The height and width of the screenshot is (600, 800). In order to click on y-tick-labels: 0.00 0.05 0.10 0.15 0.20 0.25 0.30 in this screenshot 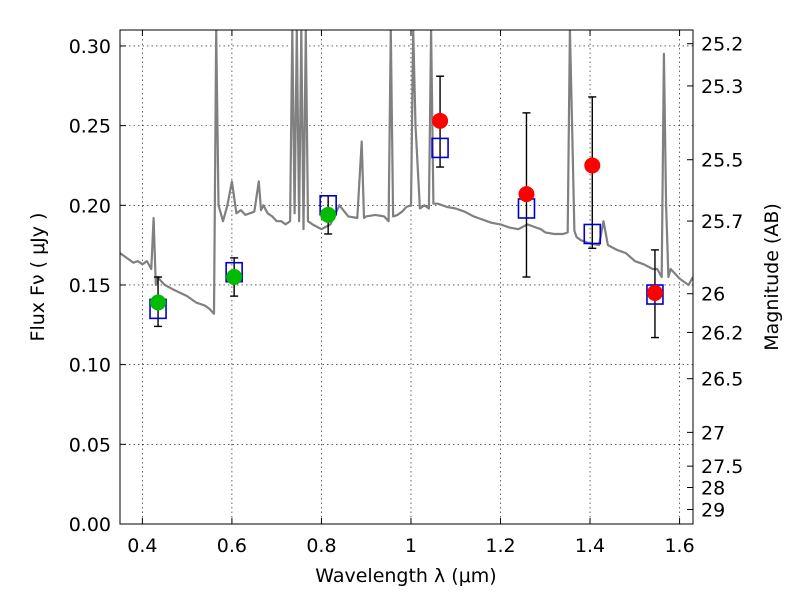, I will do `click(90, 286)`.